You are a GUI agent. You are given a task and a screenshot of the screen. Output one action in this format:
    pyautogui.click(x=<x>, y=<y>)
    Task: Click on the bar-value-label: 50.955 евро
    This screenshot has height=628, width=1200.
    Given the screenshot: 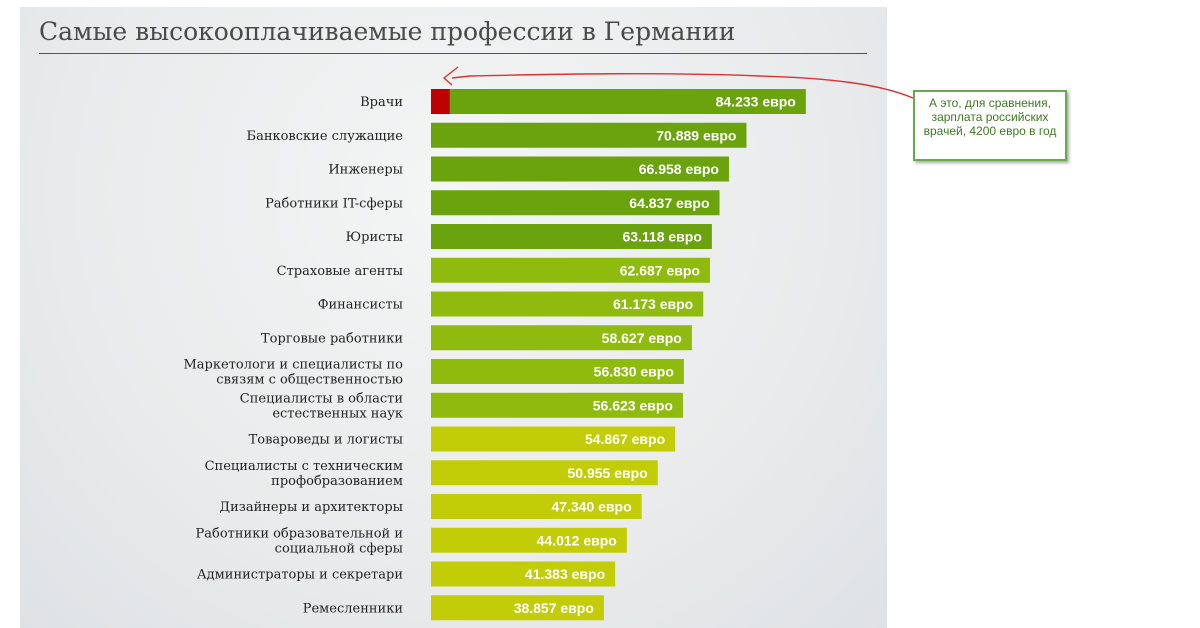 What is the action you would take?
    pyautogui.click(x=608, y=473)
    